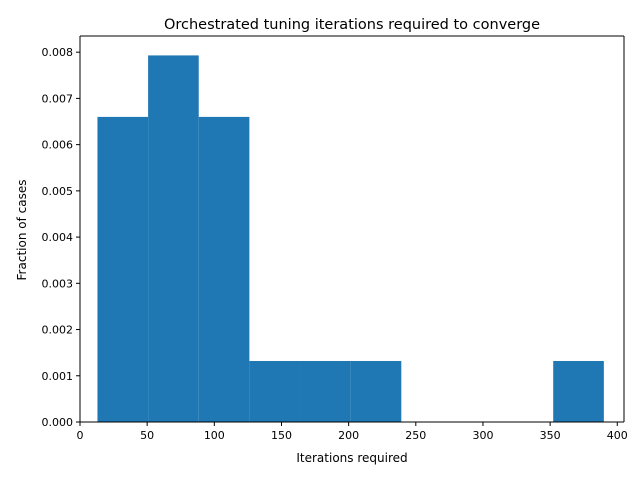 The width and height of the screenshot is (640, 480). Describe the element at coordinates (80, 435) in the screenshot. I see `x-tick-label: 0` at that location.